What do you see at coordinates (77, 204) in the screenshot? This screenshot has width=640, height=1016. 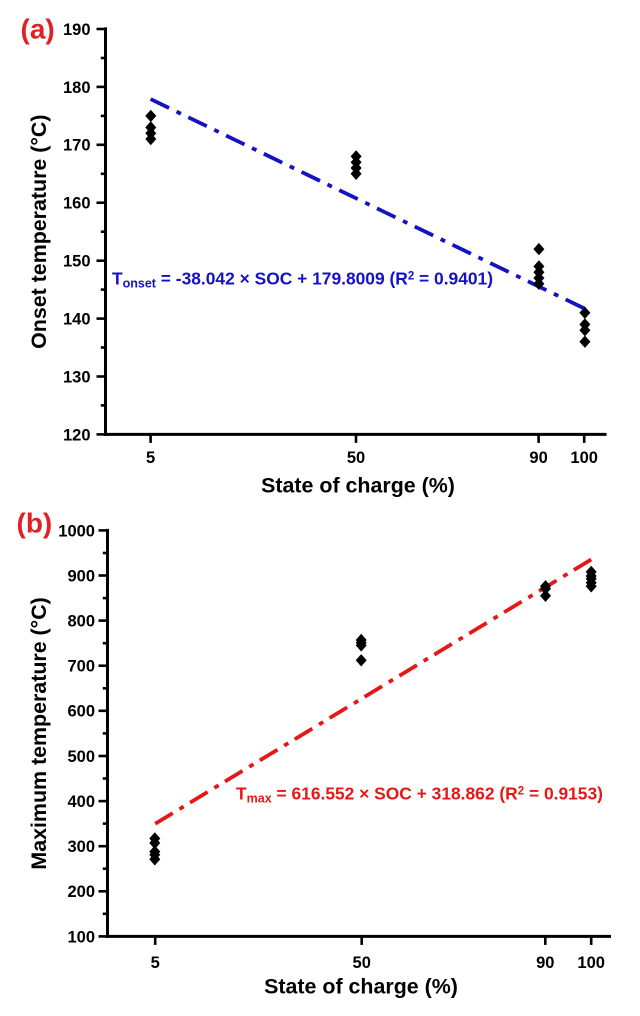 I see `svg-text: 160` at bounding box center [77, 204].